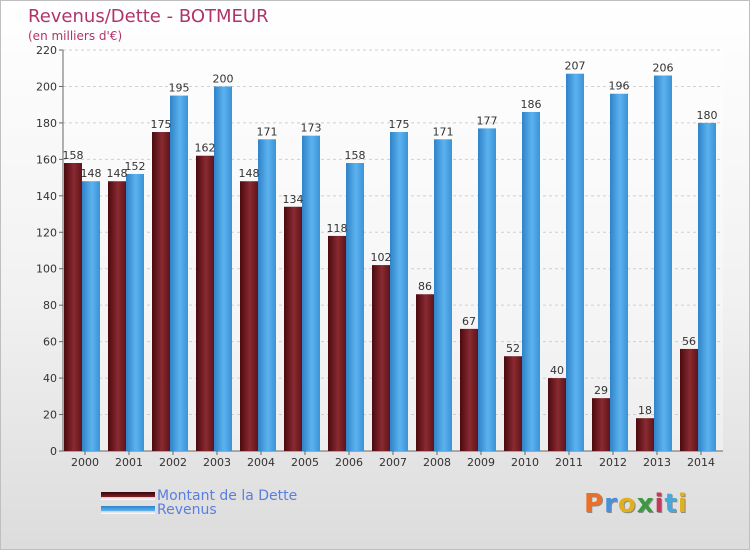  What do you see at coordinates (487, 120) in the screenshot?
I see `data-label-revenue: 177` at bounding box center [487, 120].